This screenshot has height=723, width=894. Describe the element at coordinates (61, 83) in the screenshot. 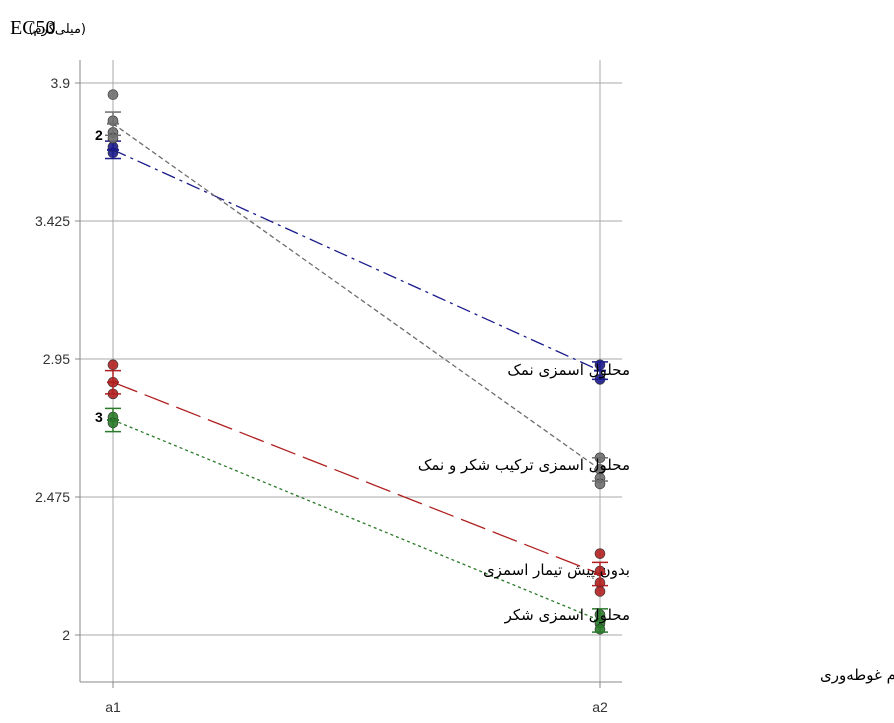

I see `y-tick-label: 3.9` at that location.